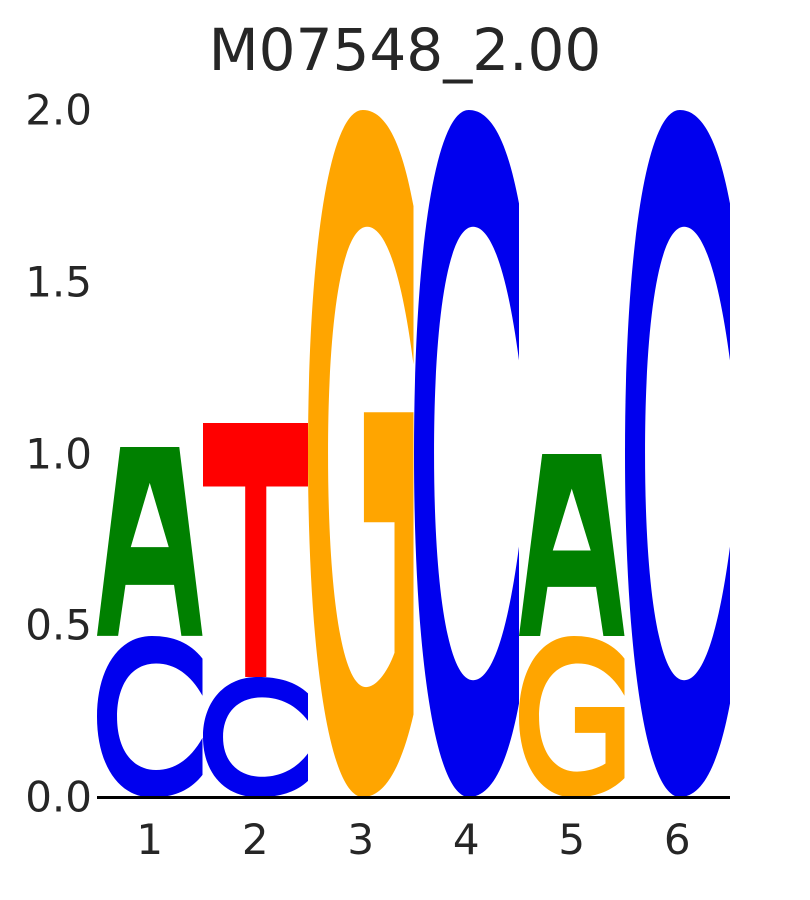 The width and height of the screenshot is (810, 900). What do you see at coordinates (413, 797) in the screenshot?
I see `x-axis-line` at bounding box center [413, 797].